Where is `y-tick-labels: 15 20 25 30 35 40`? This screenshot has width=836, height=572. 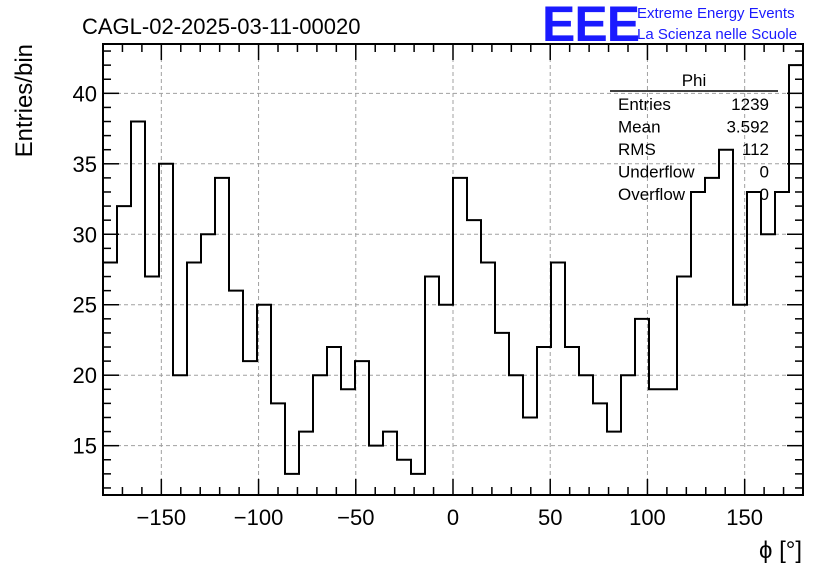
y-tick-labels: 15 20 25 30 35 40 is located at coordinates (85, 269).